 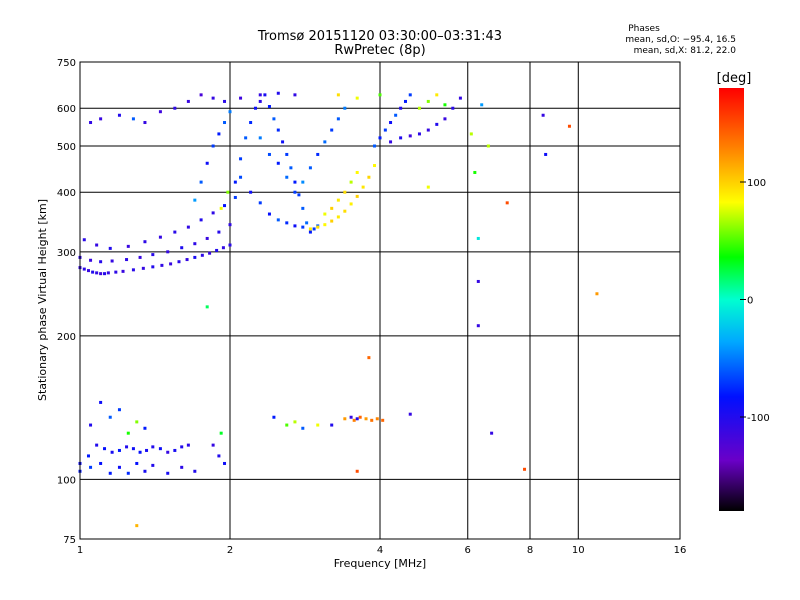 What do you see at coordinates (685, 51) in the screenshot?
I see `stats-line-x: mean, sd,X: 81.2, 22.0` at bounding box center [685, 51].